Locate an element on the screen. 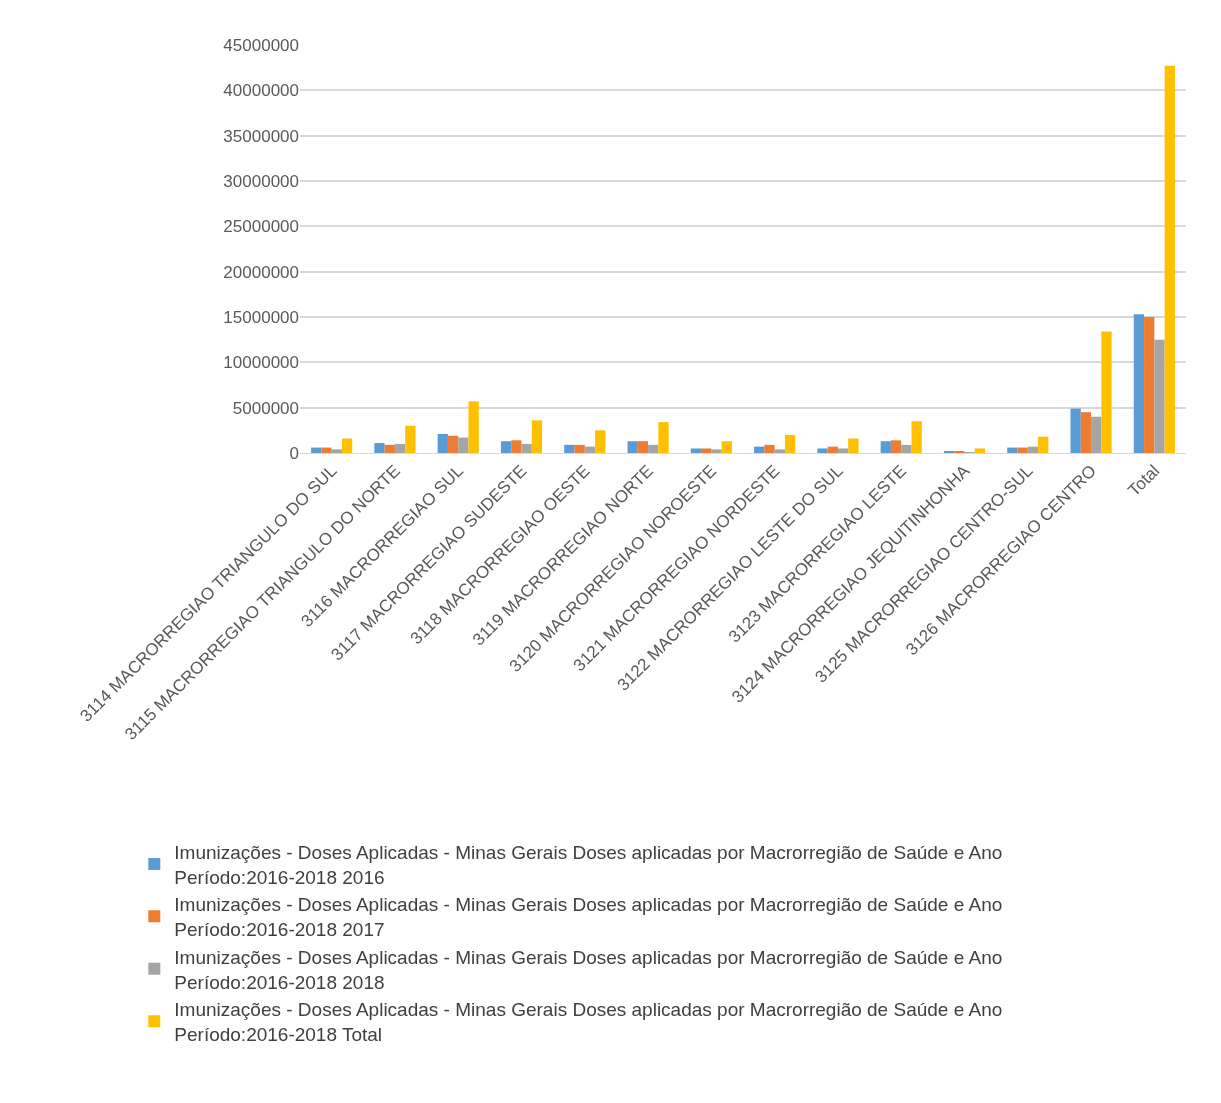 This screenshot has height=1103, width=1221. legend-label: Imunizações - Doses Aplicadas - Minas Gerais Doses aplicadas por Macrorregião de Saúde e Ano Período:2016-2018 Total is located at coordinates (588, 1022).